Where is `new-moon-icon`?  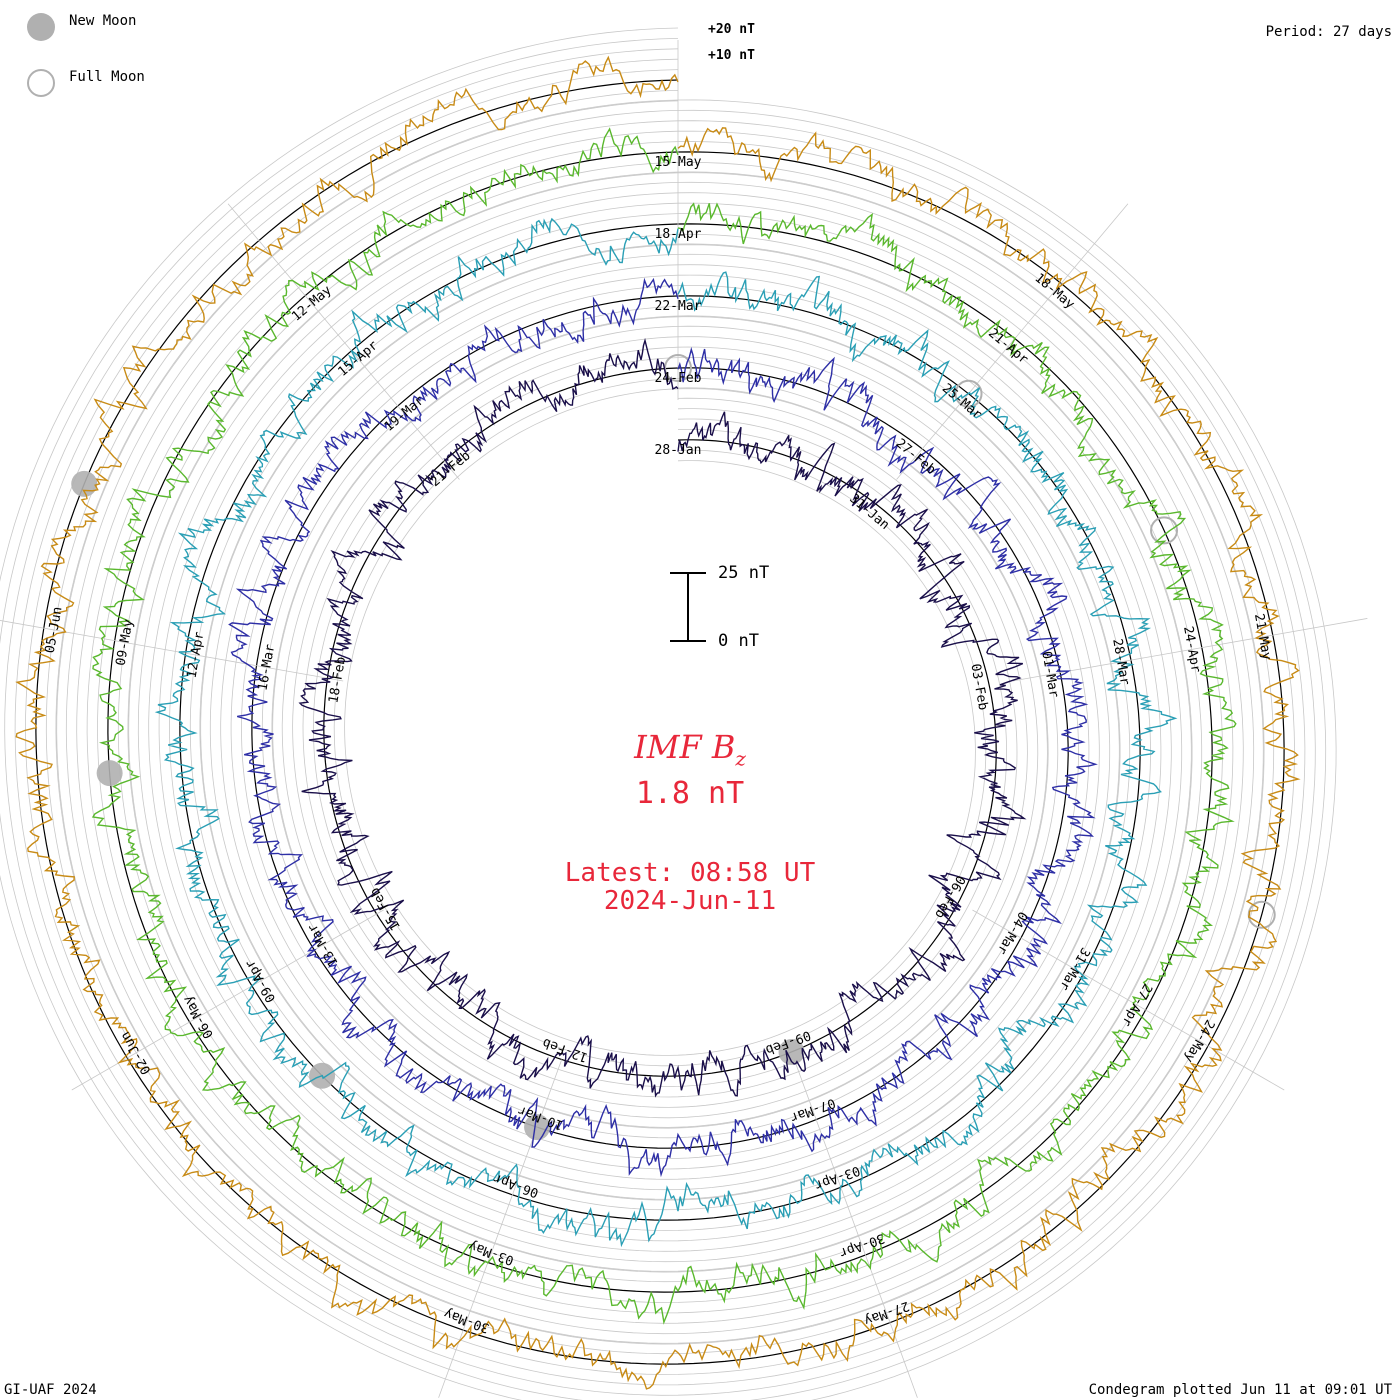 new-moon-icon is located at coordinates (41, 27).